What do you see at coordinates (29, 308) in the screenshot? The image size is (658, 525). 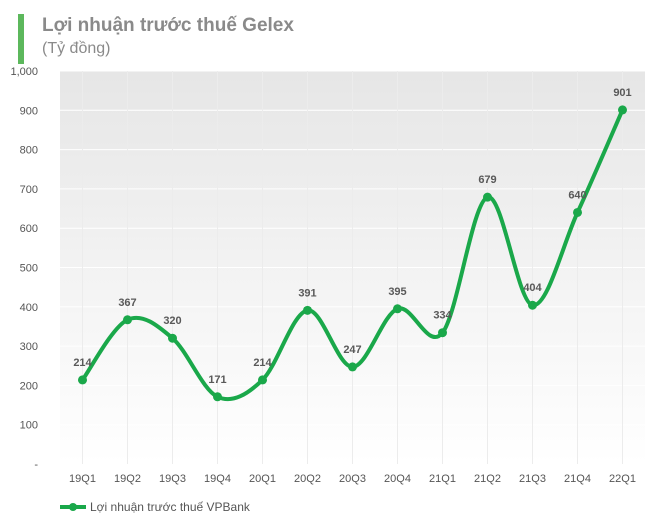 I see `y-tick-label: 400` at bounding box center [29, 308].